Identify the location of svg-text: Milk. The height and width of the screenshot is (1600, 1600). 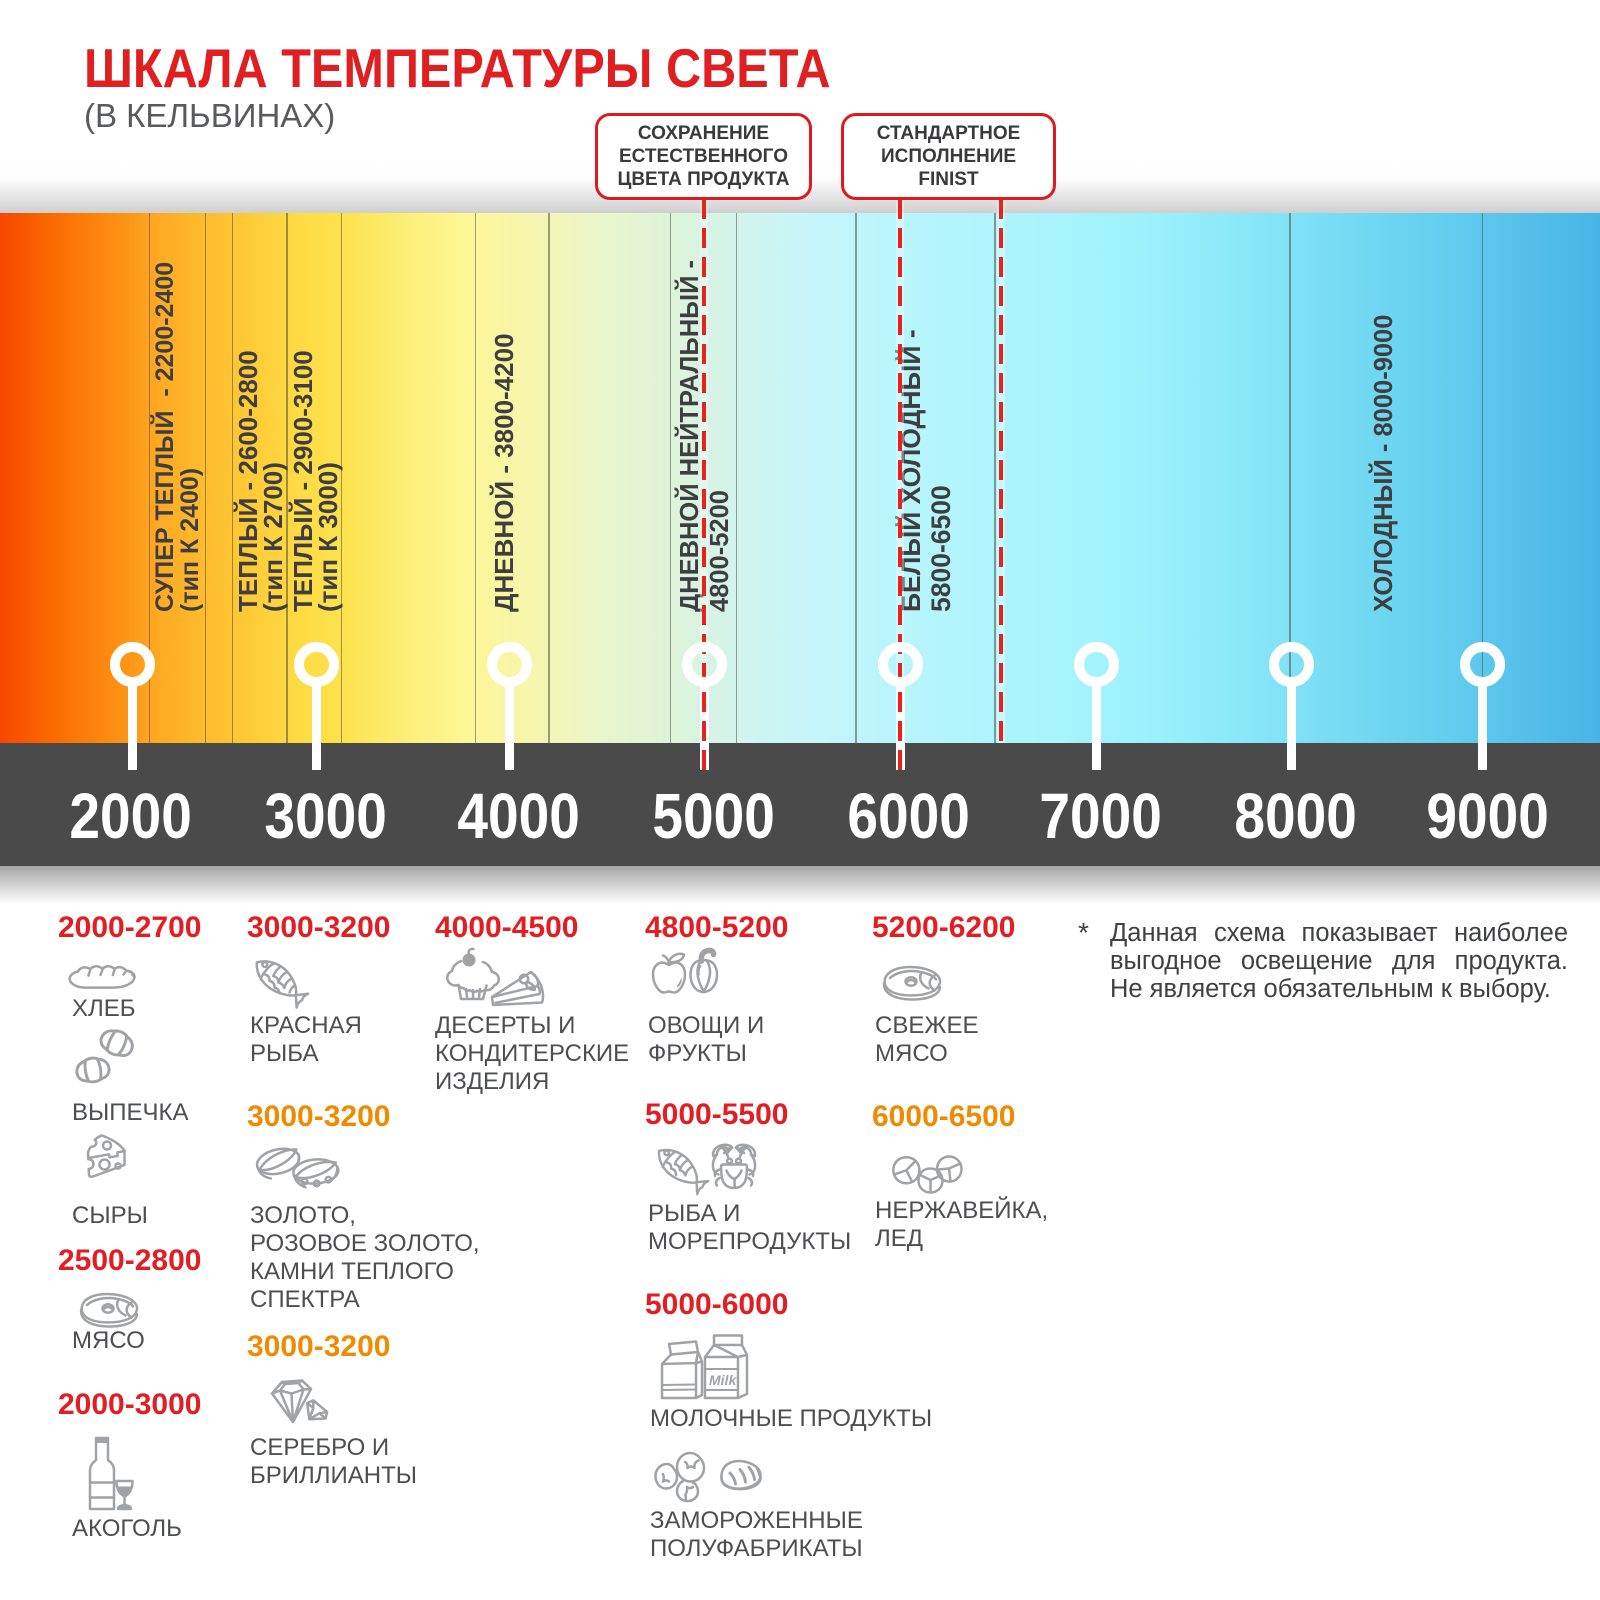
(723, 1380).